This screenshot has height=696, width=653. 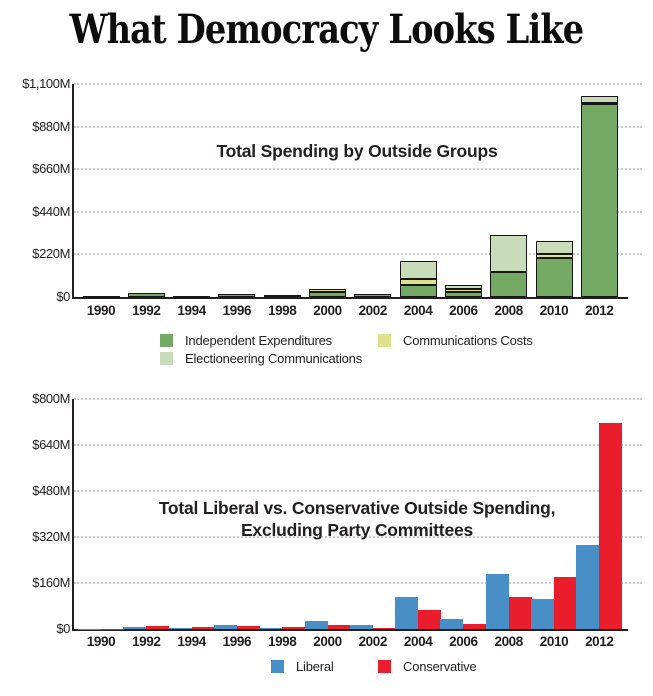 What do you see at coordinates (554, 256) in the screenshot?
I see `bar-communications-costs-2010` at bounding box center [554, 256].